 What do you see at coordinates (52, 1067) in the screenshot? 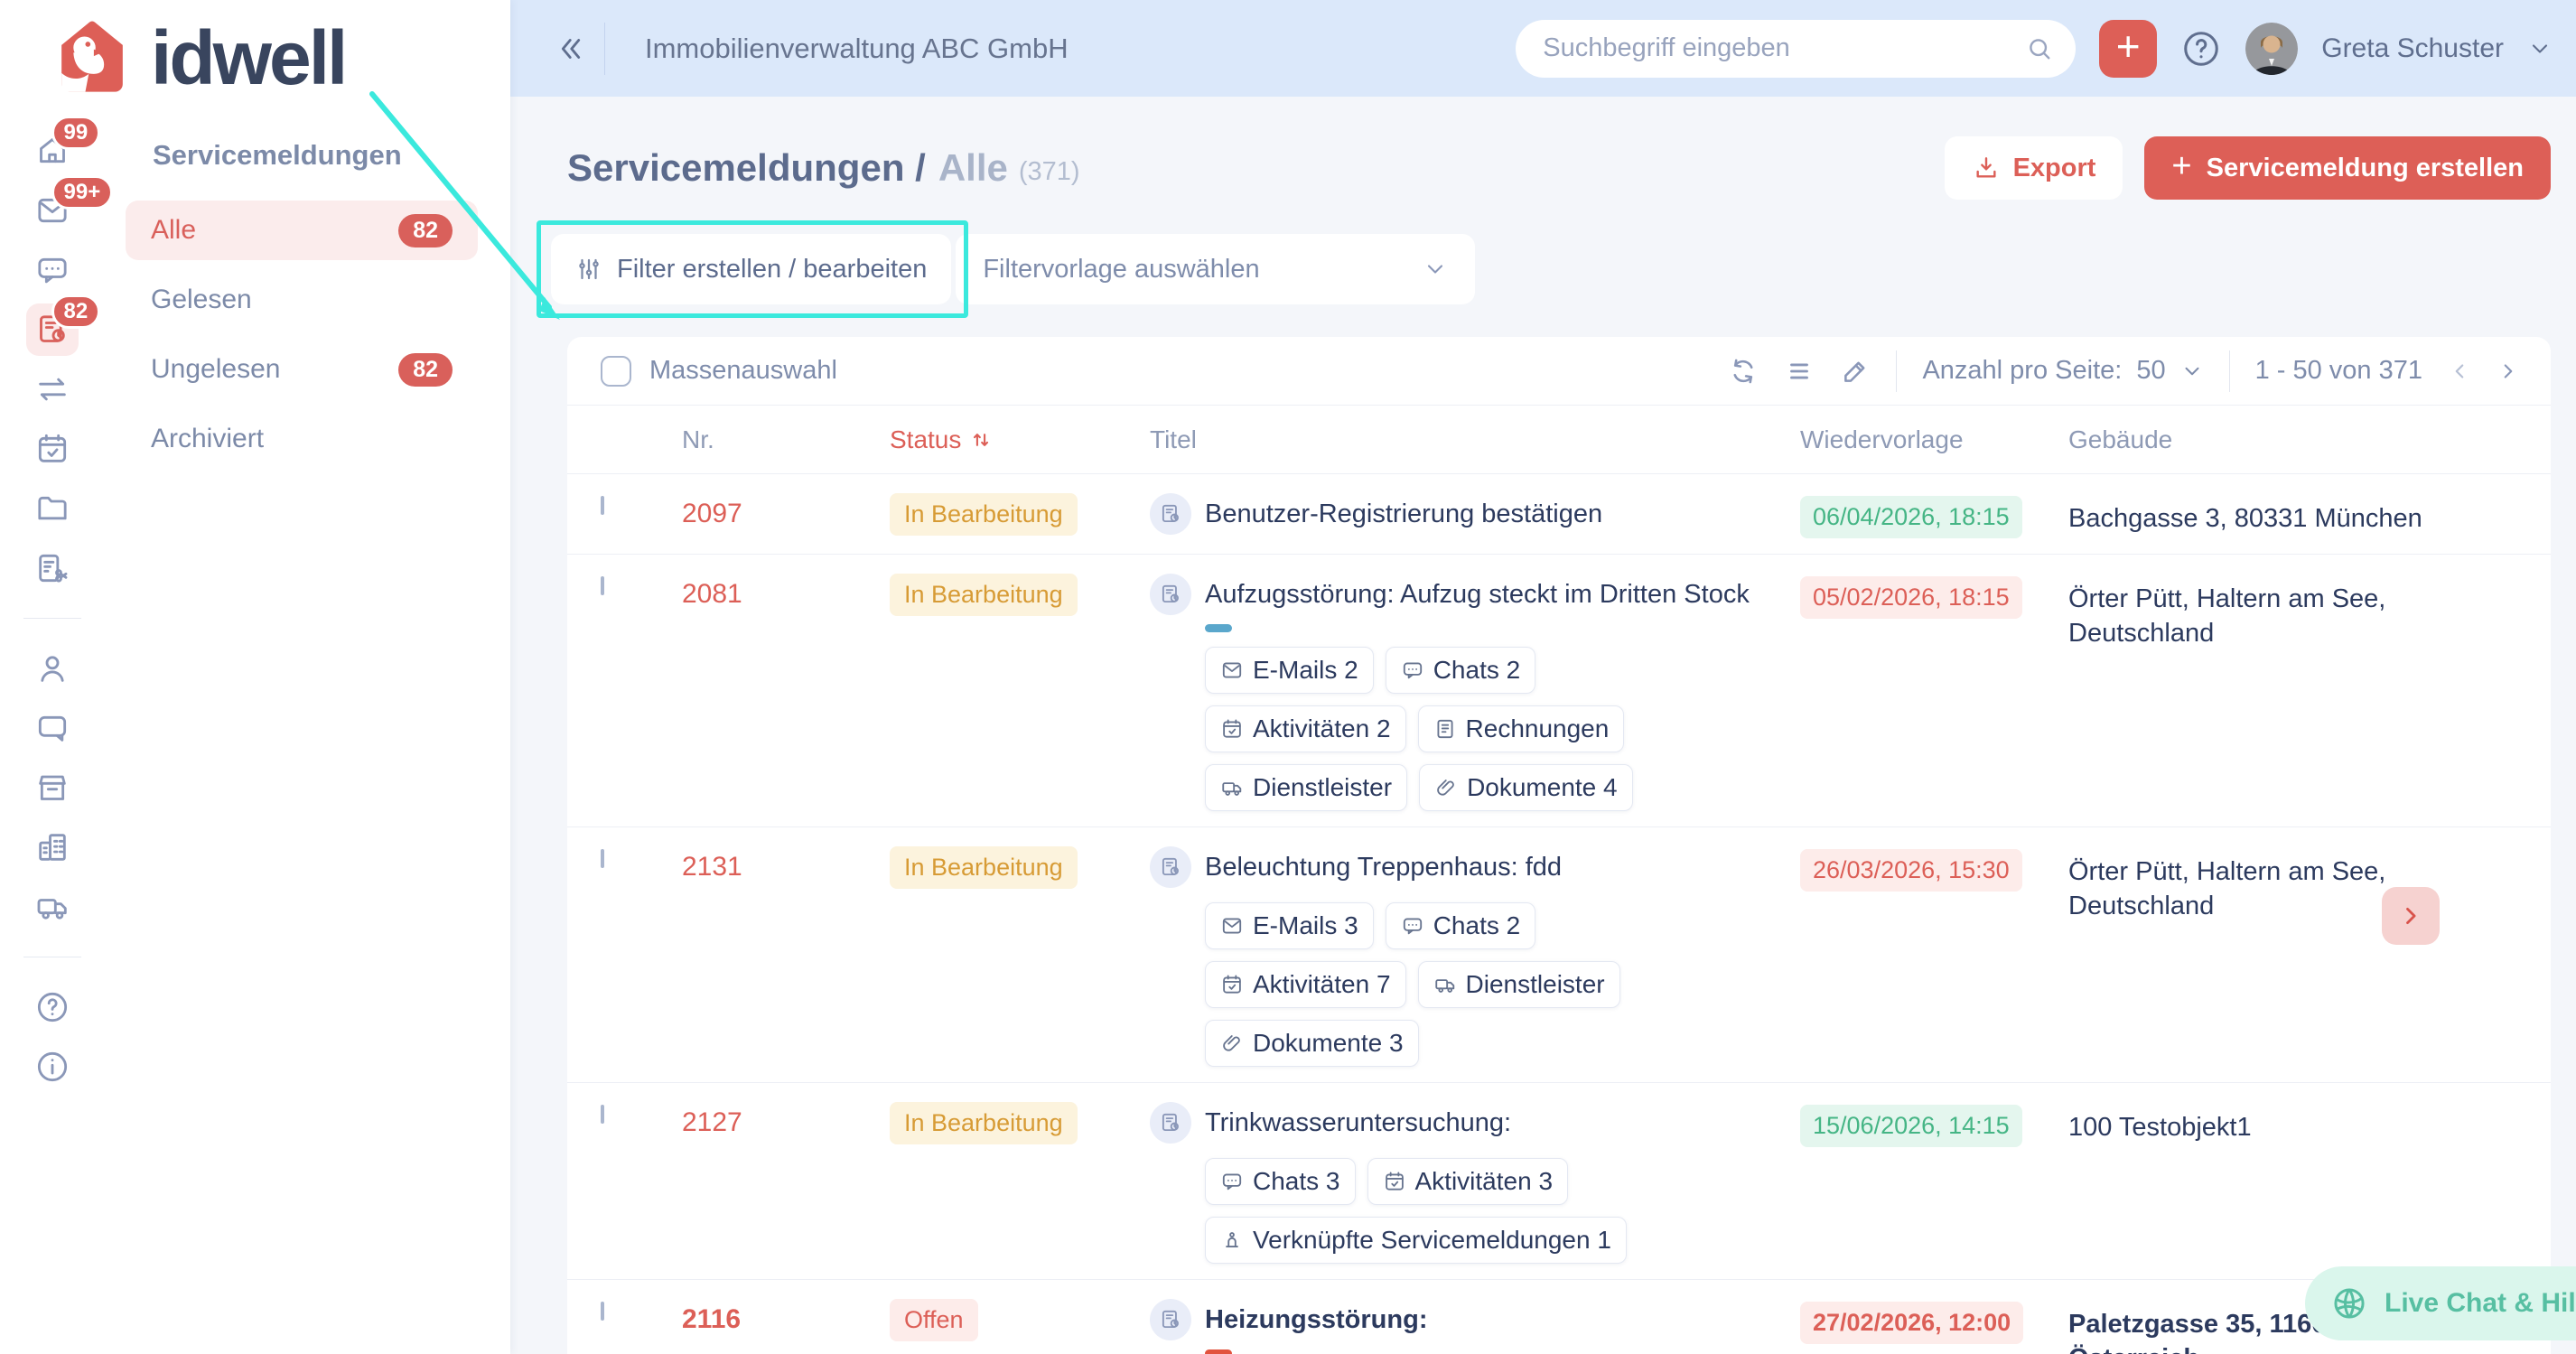
I see `rail-item-info-icon` at bounding box center [52, 1067].